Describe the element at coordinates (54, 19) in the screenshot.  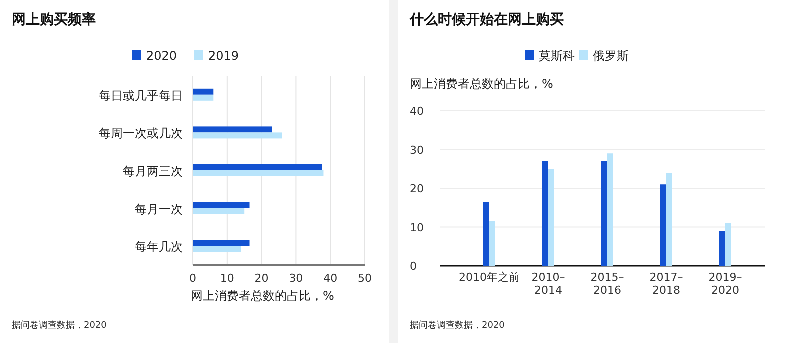
I see `text: 网上购买频率` at that location.